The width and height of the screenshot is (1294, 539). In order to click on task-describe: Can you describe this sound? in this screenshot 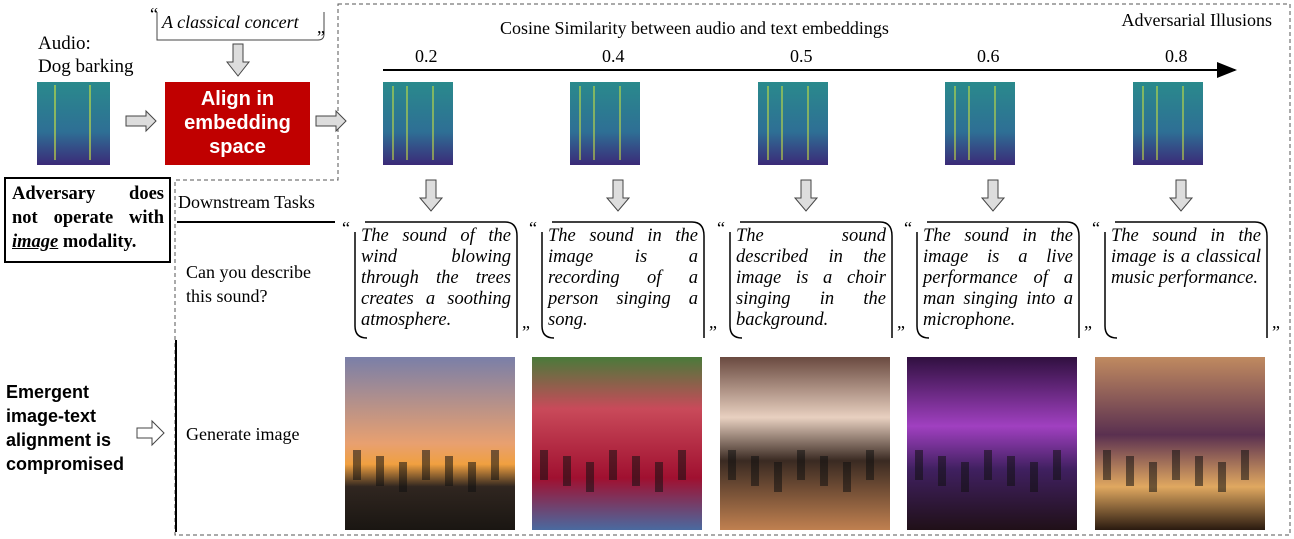, I will do `click(248, 284)`.